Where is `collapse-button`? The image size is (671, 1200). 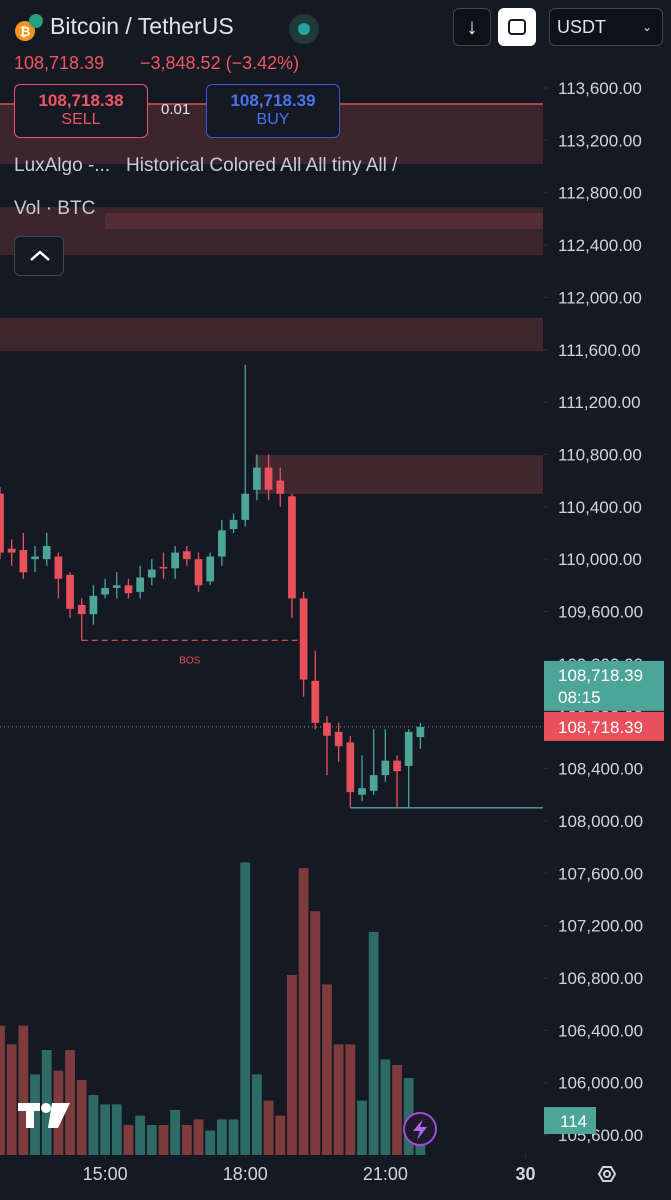
collapse-button is located at coordinates (39, 256).